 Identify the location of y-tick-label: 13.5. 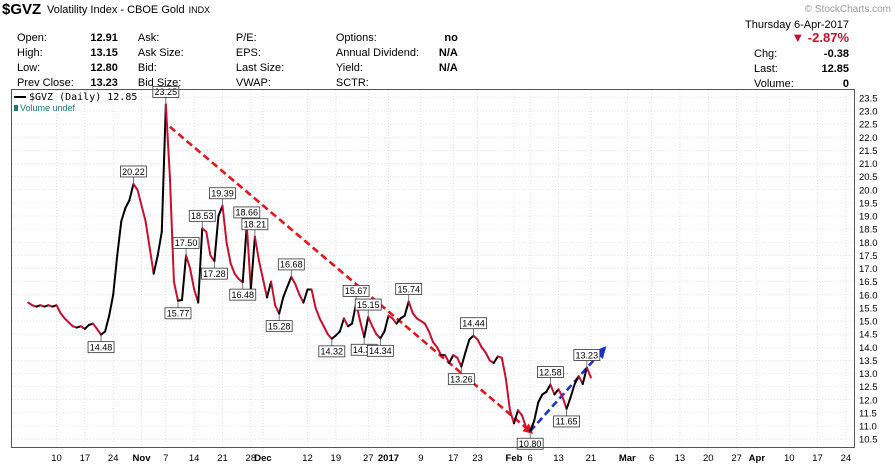
(868, 361).